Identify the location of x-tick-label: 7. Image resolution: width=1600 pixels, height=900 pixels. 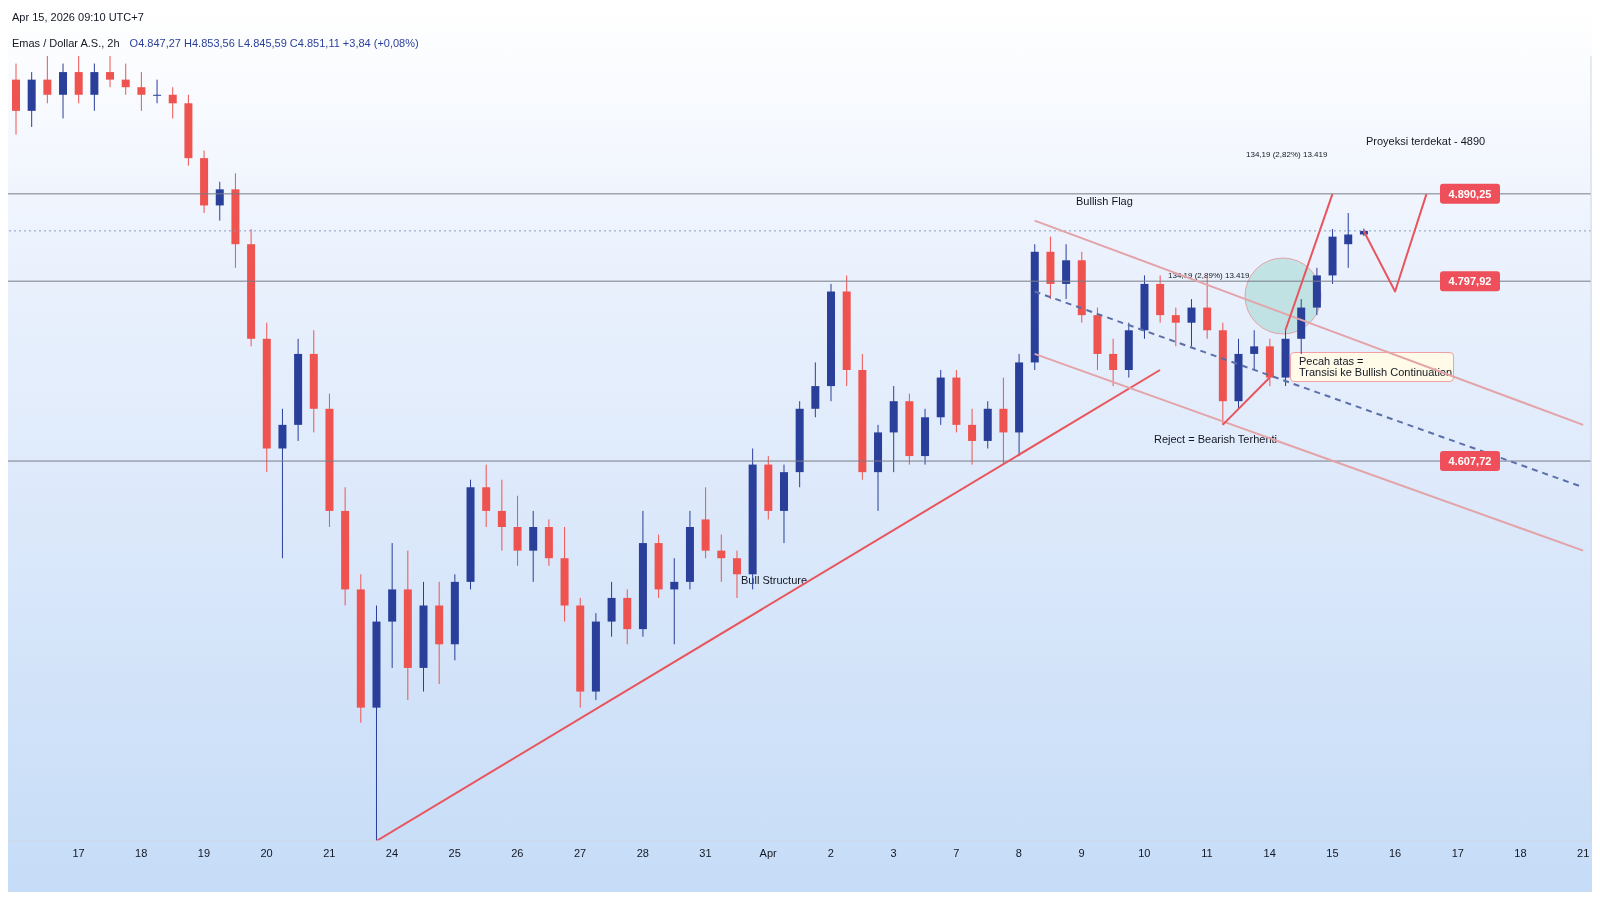
(956, 852).